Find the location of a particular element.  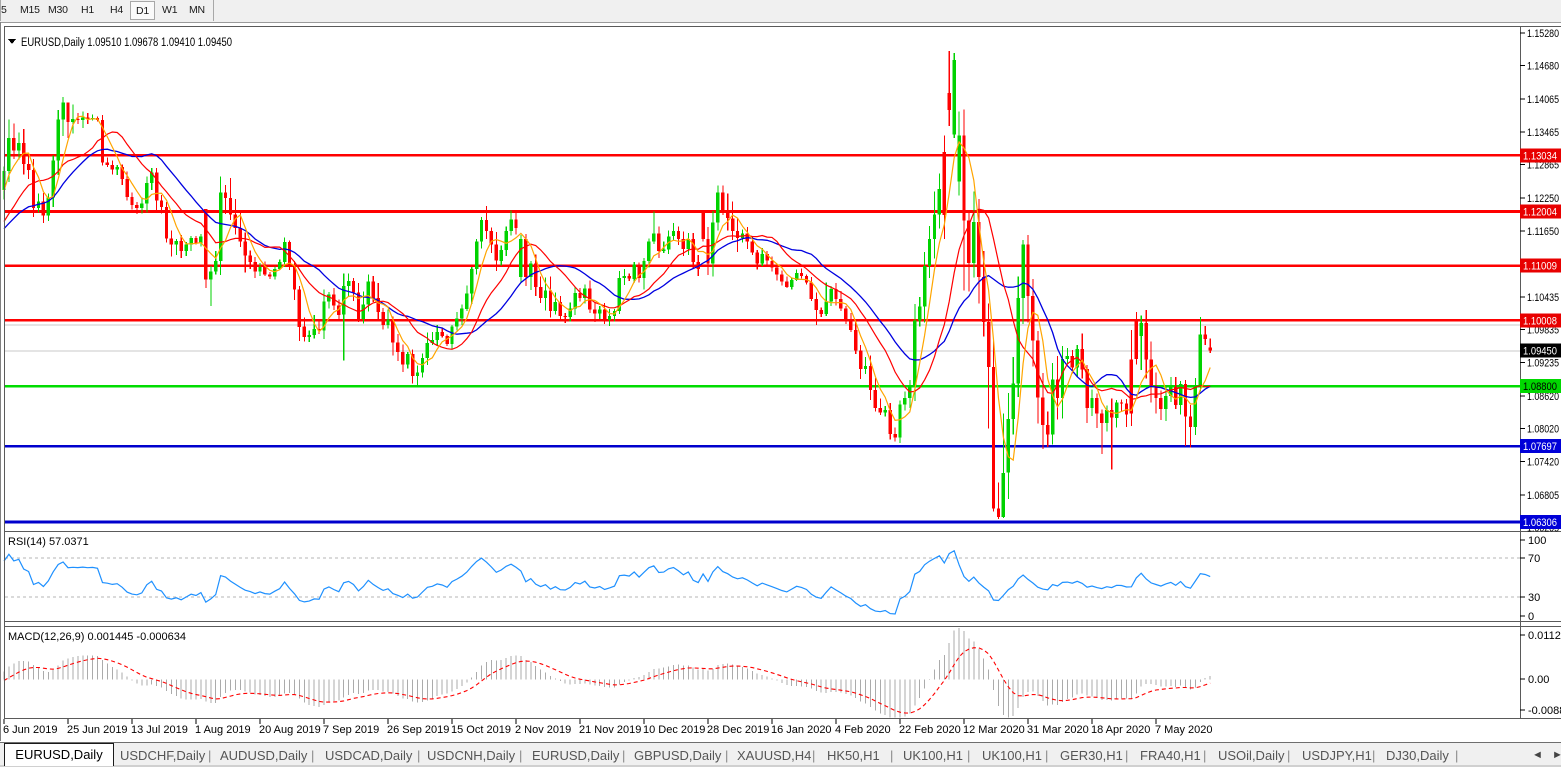

svg-text: 1.08620 is located at coordinates (1543, 397).